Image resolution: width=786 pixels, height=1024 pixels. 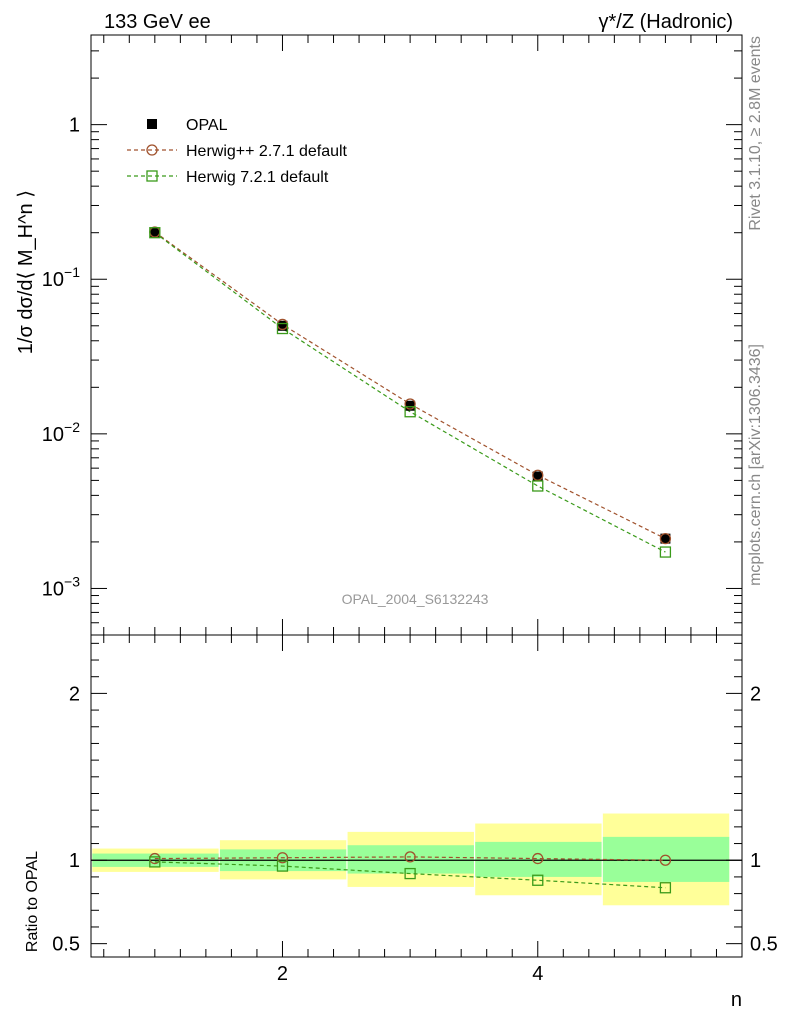 What do you see at coordinates (666, 22) in the screenshot?
I see `header-right: γ*/Z (Hadronic)` at bounding box center [666, 22].